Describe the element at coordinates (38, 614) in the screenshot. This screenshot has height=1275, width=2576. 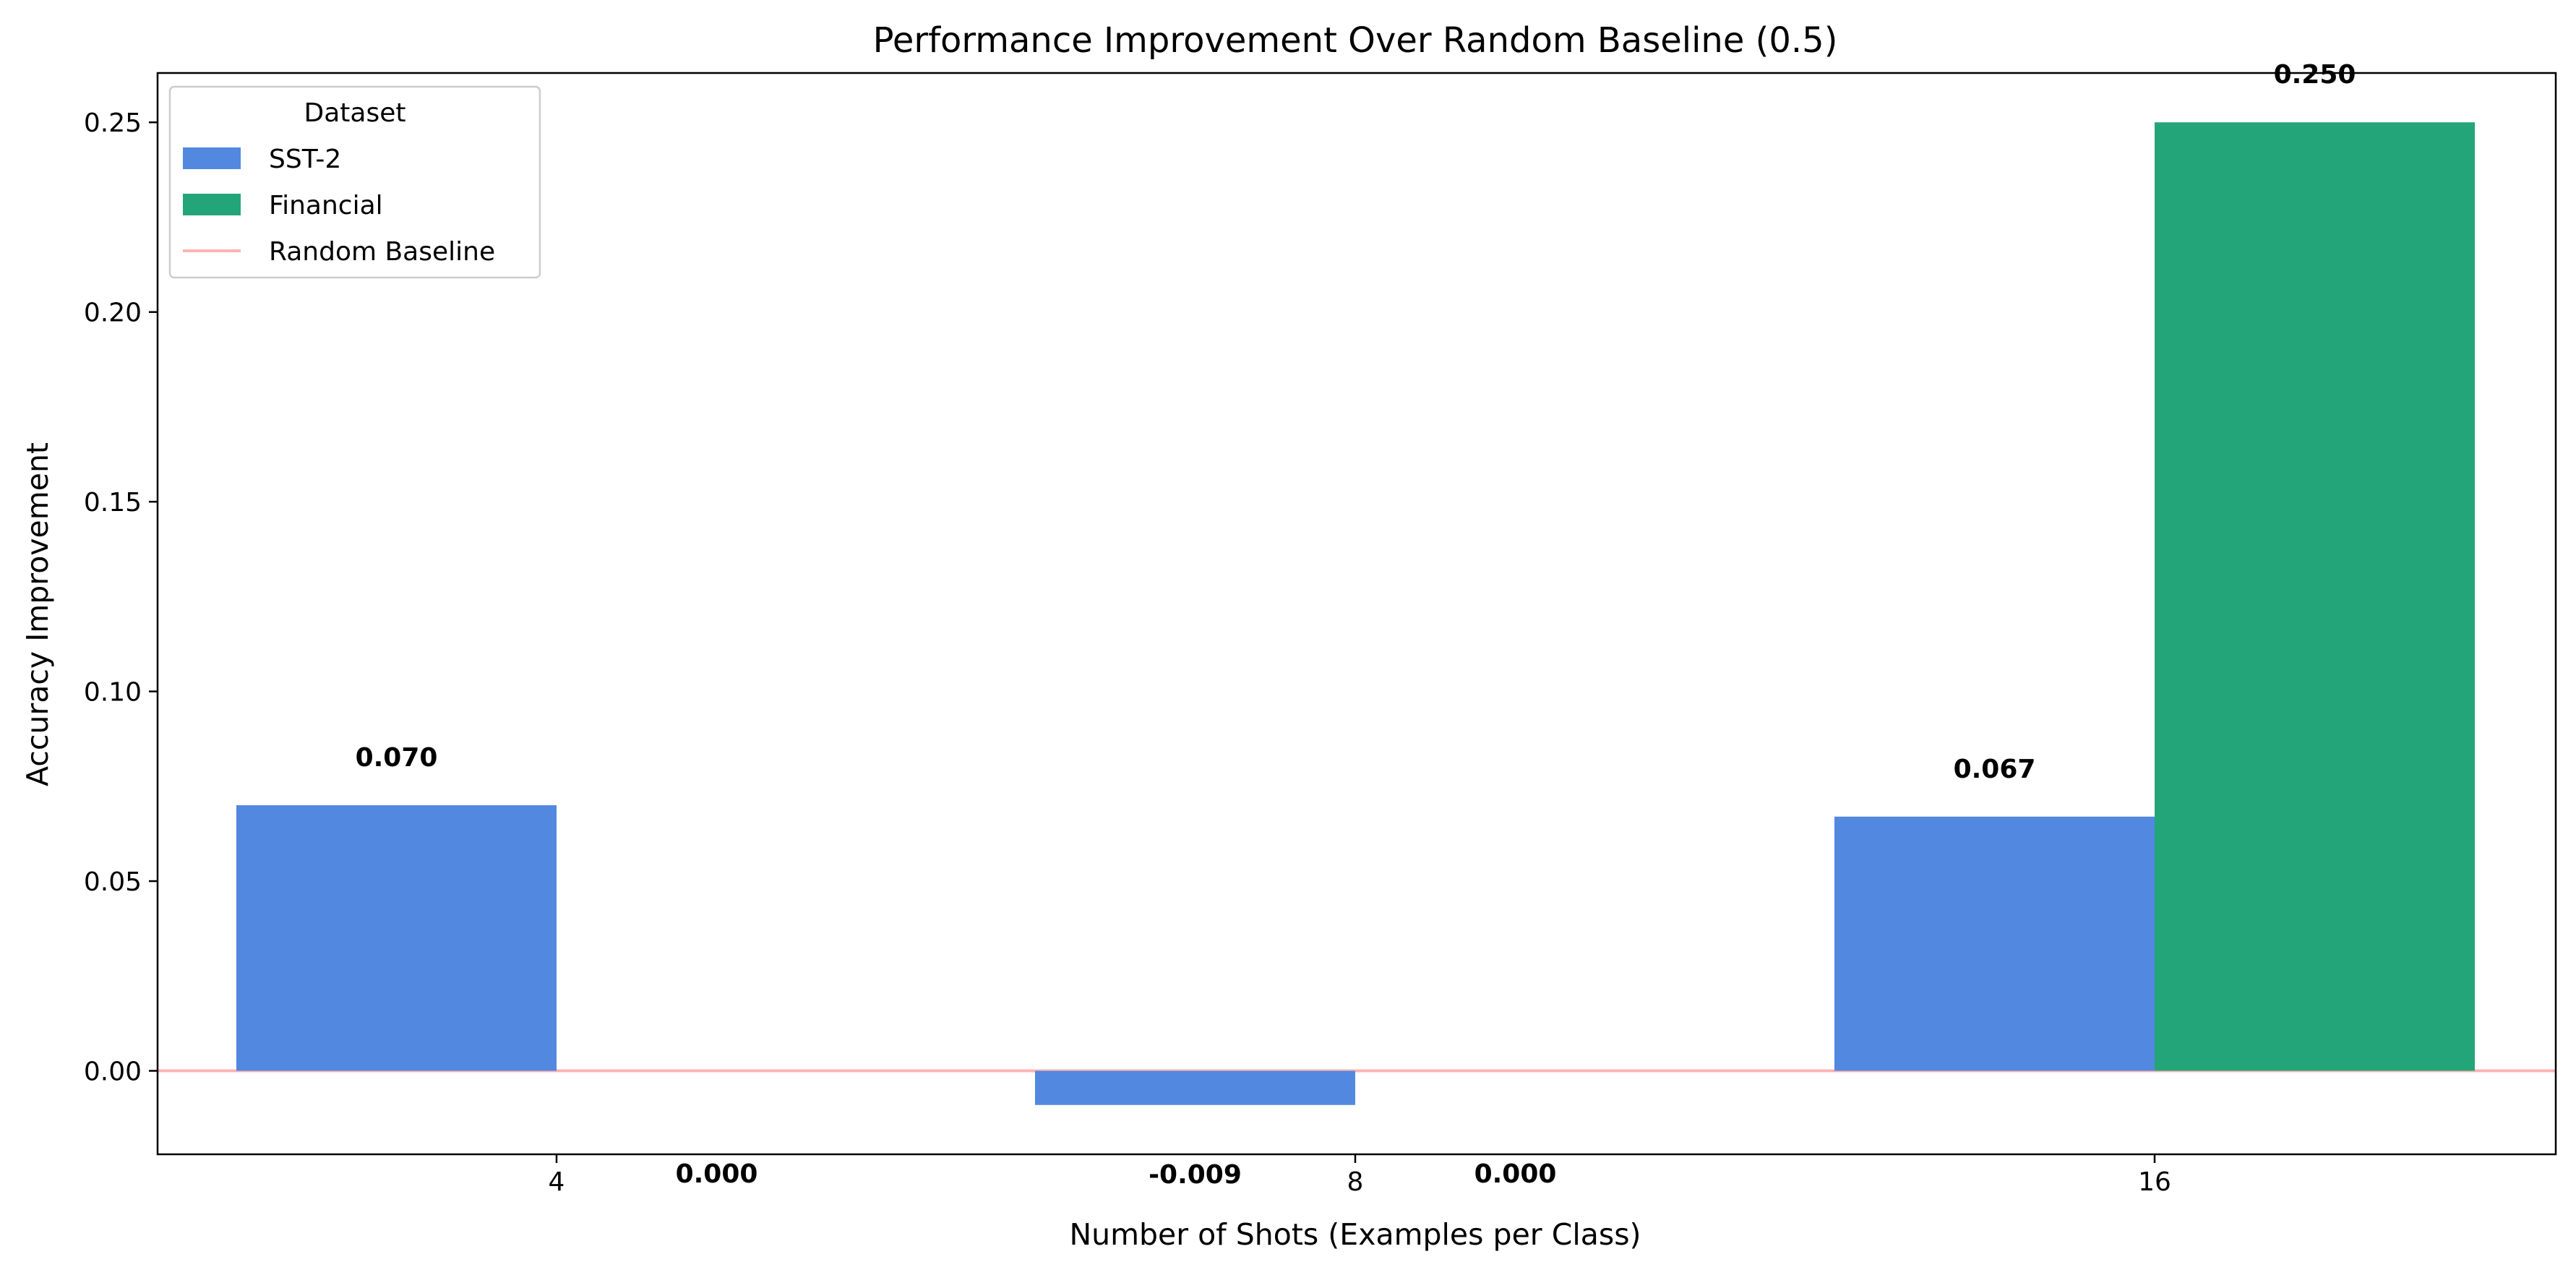
I see `y-axis-label: Accuracy Improvement` at that location.